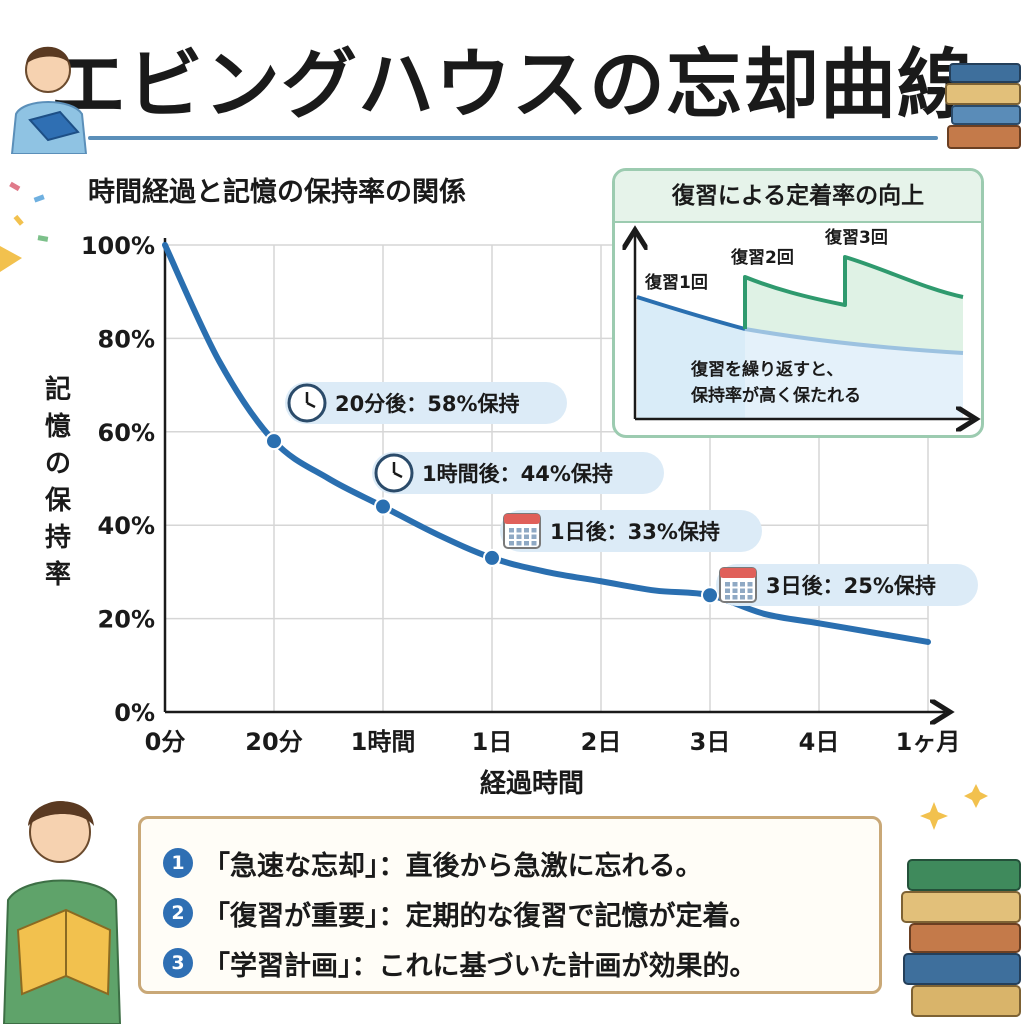 The width and height of the screenshot is (1024, 1024). I want to click on callout-text: 1時間後：44%保持, so click(517, 474).